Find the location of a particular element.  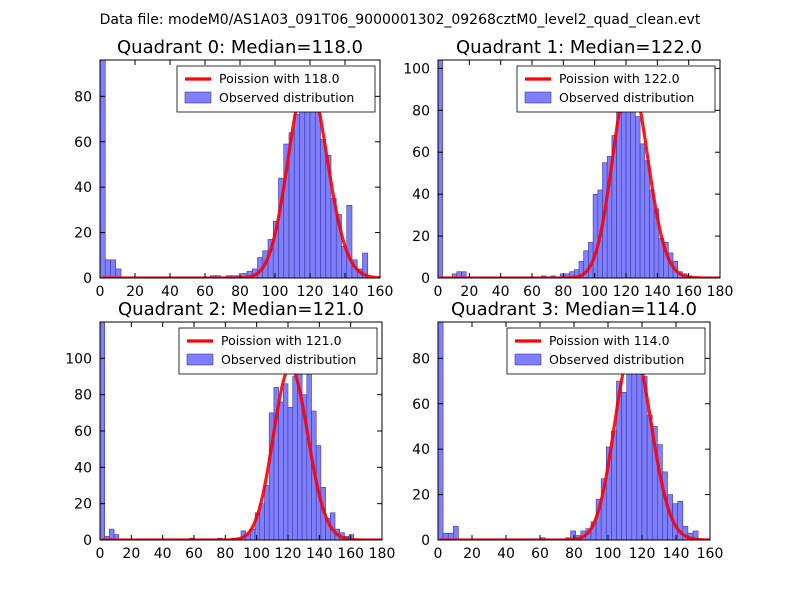

histogram-bars is located at coordinates (568, 431).